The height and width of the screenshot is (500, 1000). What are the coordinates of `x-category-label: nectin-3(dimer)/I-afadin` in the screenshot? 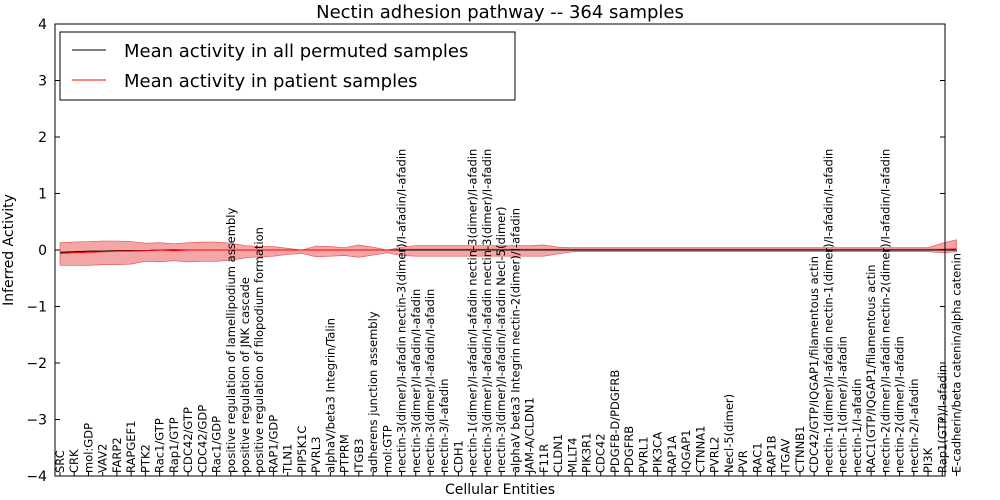 It's located at (402, 404).